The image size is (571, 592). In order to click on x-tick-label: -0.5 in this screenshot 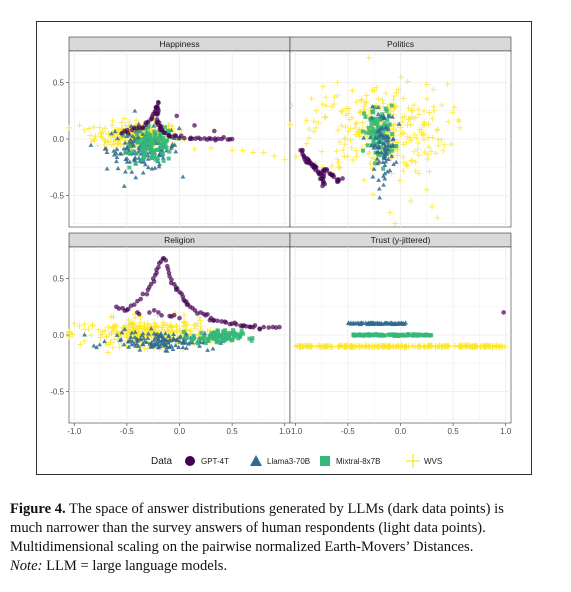, I will do `click(348, 431)`.